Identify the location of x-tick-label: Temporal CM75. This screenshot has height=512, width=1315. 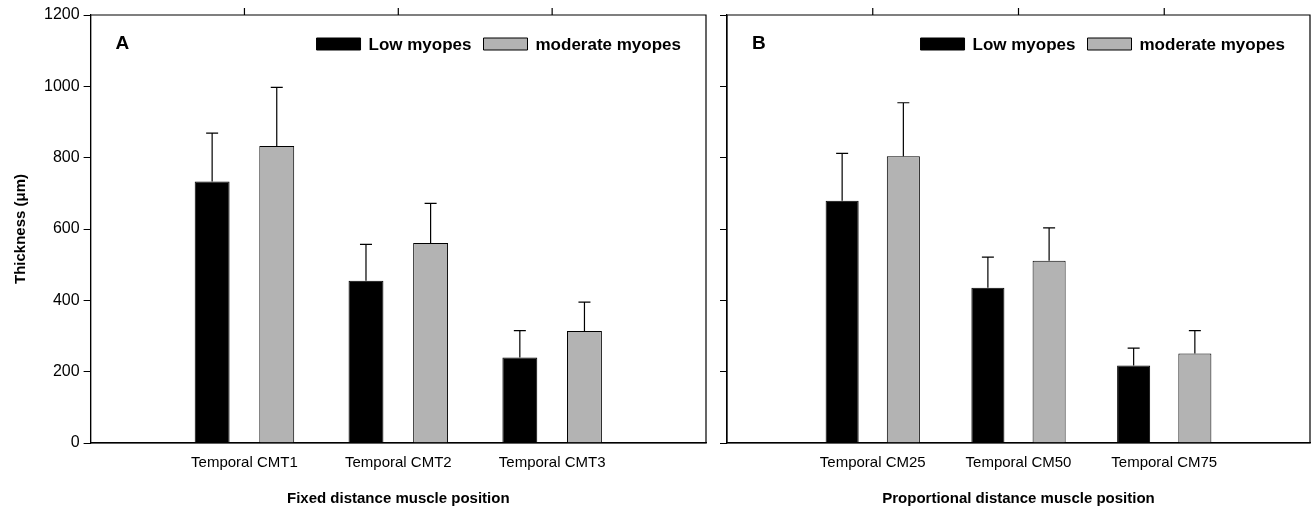
(1164, 462).